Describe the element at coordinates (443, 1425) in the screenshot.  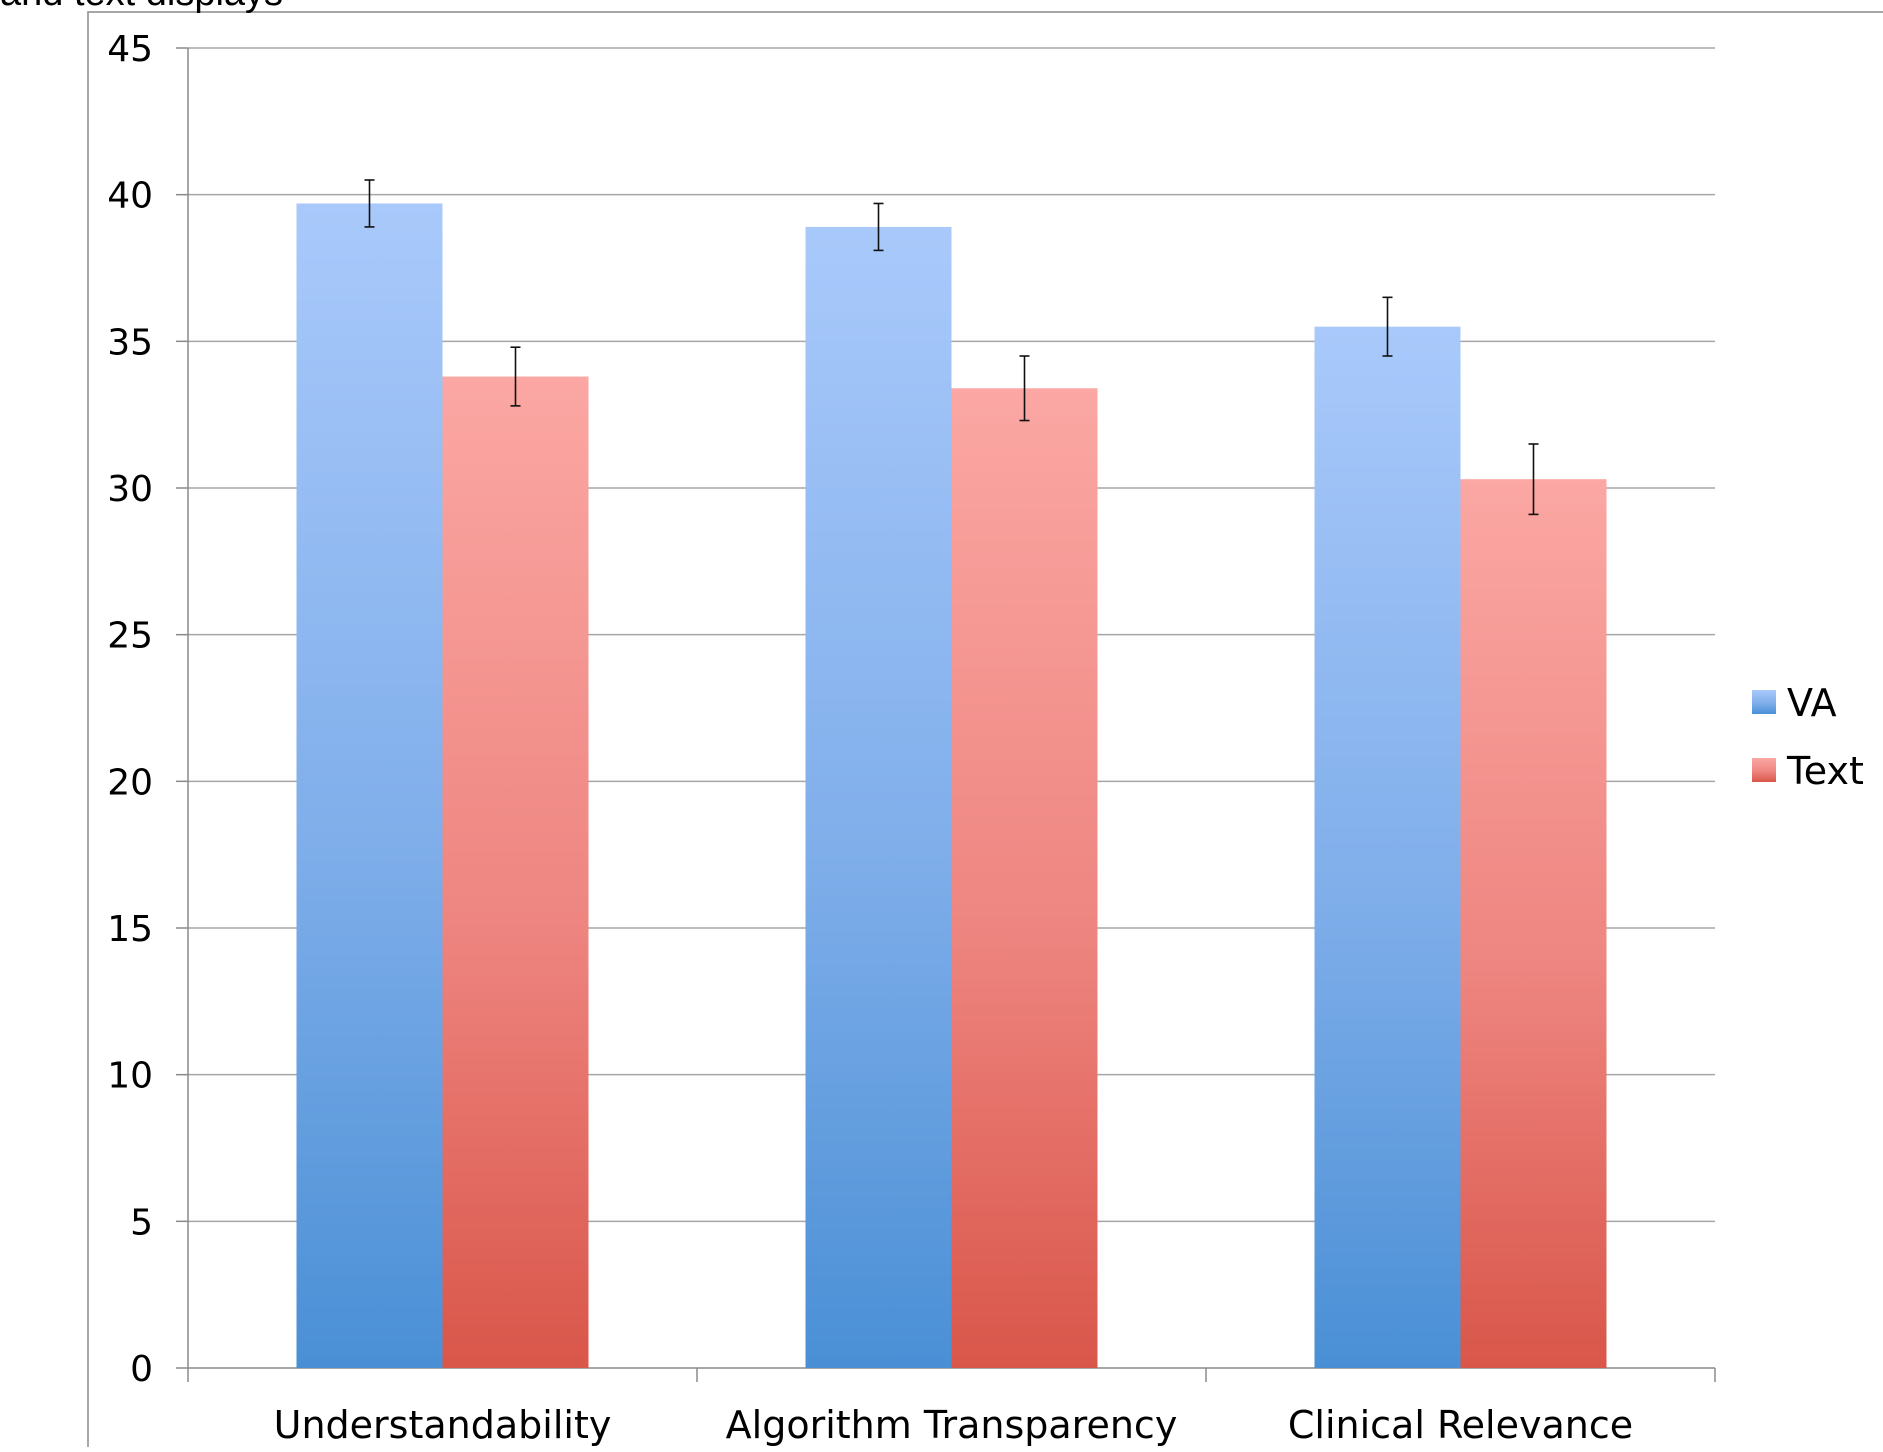
I see `x-category-label: Understandability` at that location.